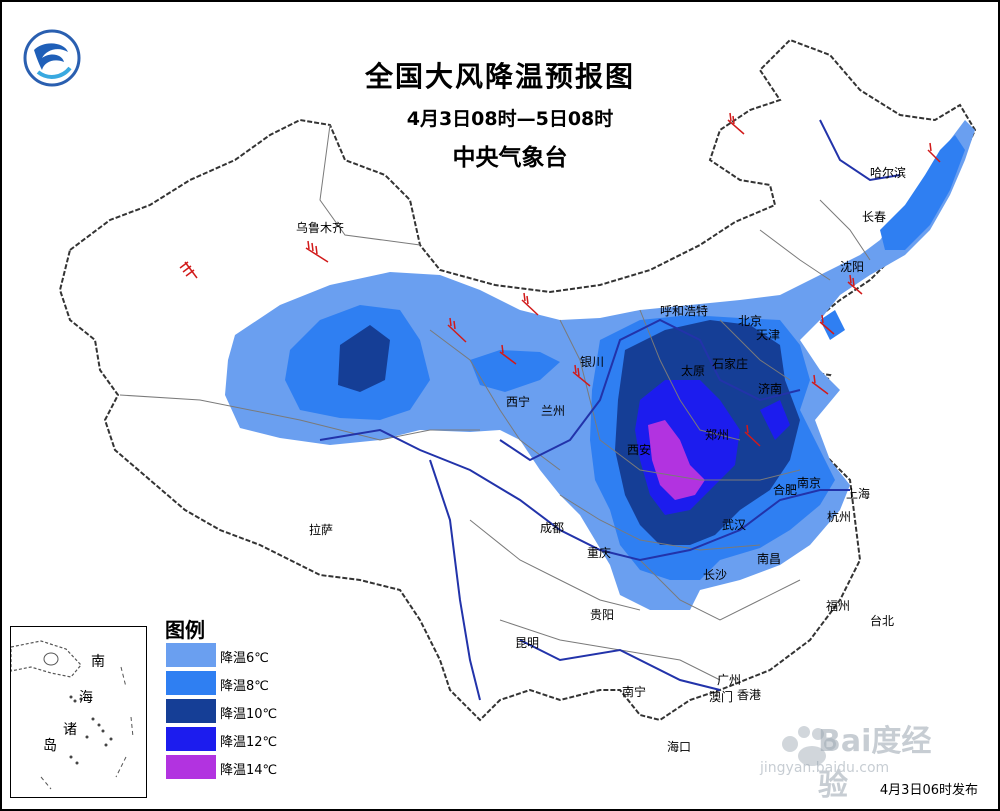 Image resolution: width=1000 pixels, height=811 pixels. Describe the element at coordinates (98, 662) in the screenshot. I see `inset-label: 南` at that location.